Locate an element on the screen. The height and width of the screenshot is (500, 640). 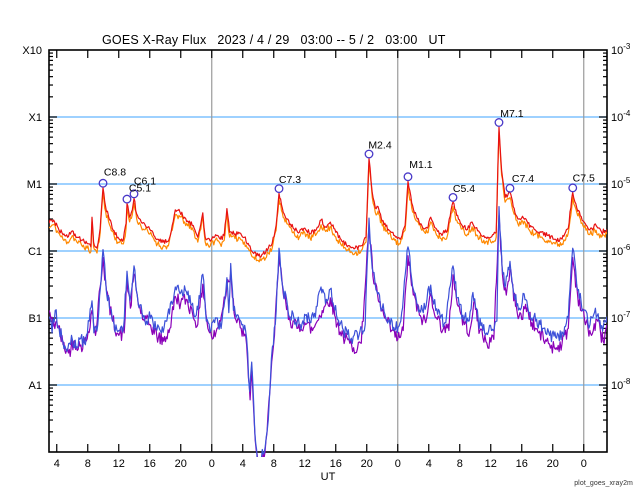
left-axis-label-M1: M1 is located at coordinates (34, 185).